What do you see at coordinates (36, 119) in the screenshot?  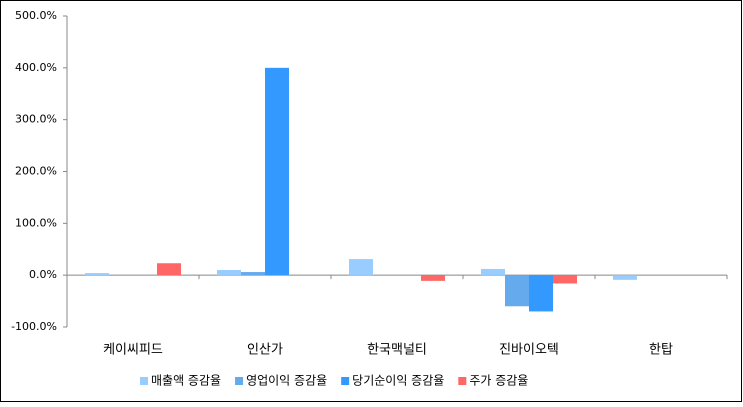 I see `y-tick-label: 300.0%` at bounding box center [36, 119].